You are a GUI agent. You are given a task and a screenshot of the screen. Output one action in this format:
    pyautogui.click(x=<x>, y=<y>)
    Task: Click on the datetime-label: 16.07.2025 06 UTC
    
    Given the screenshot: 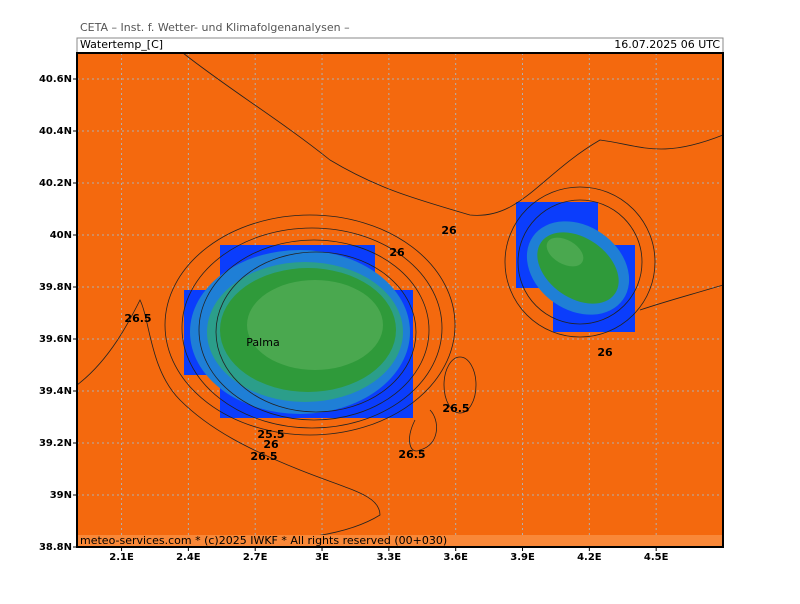 What is the action you would take?
    pyautogui.click(x=667, y=44)
    